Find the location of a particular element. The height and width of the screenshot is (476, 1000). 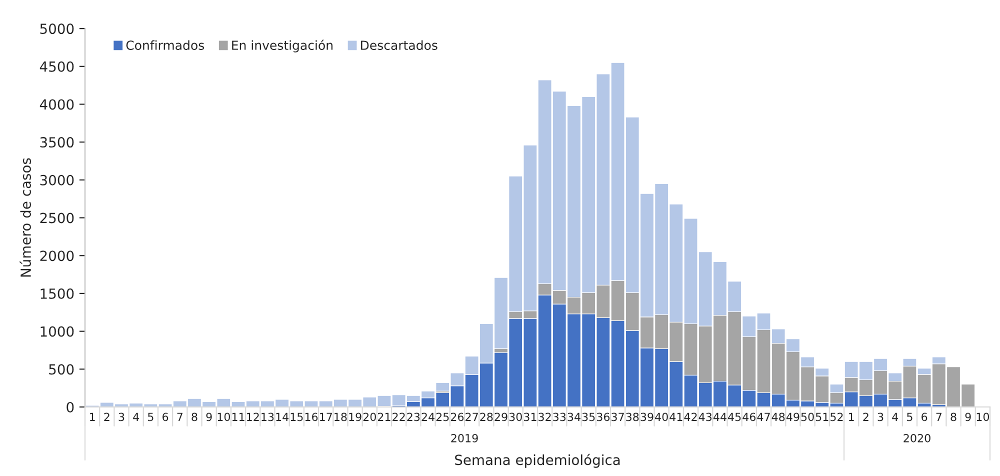

y-tick-label: 500 is located at coordinates (61, 369).